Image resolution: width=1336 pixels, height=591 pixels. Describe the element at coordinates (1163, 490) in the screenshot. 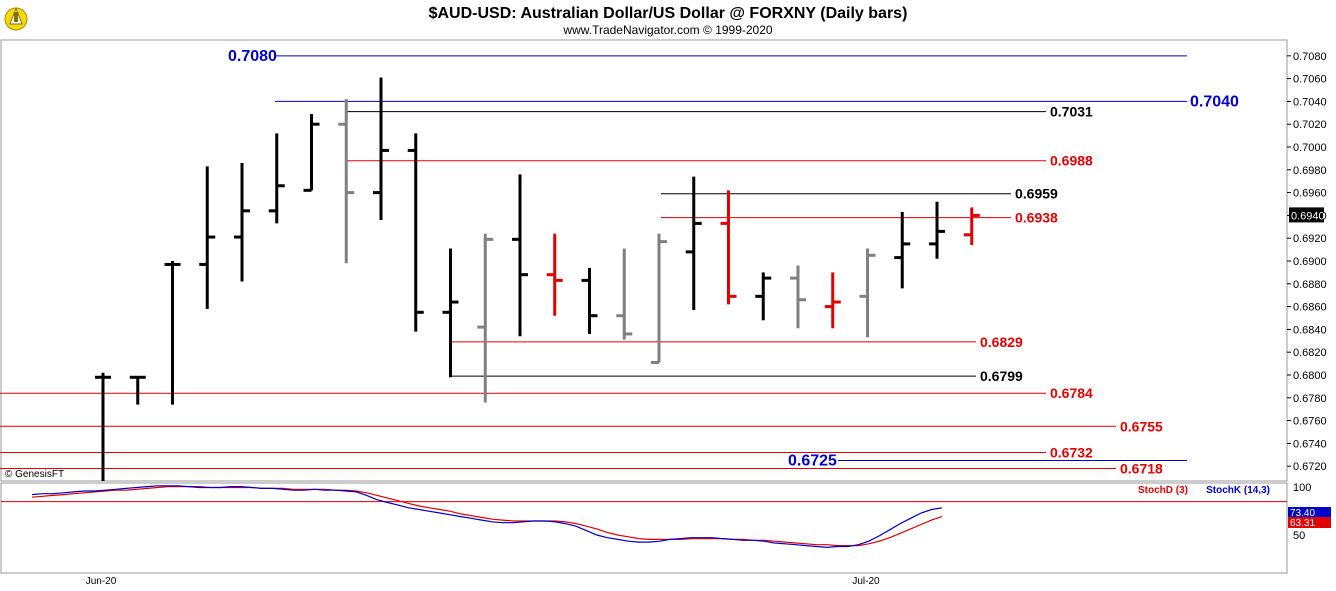

I see `stoch-d-legend: StochD (3)` at that location.